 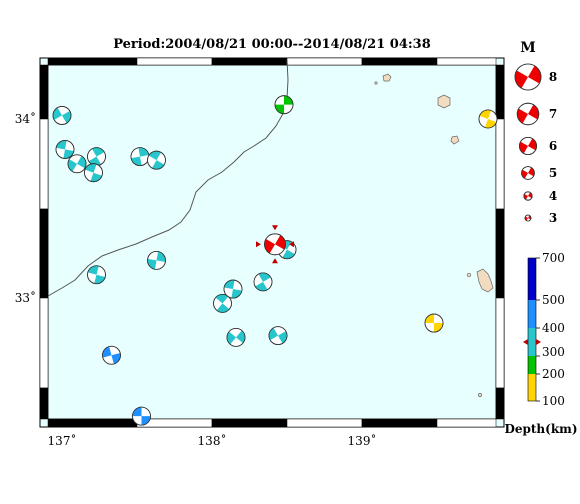 I want to click on lon-label-139: 139˚, so click(x=362, y=440).